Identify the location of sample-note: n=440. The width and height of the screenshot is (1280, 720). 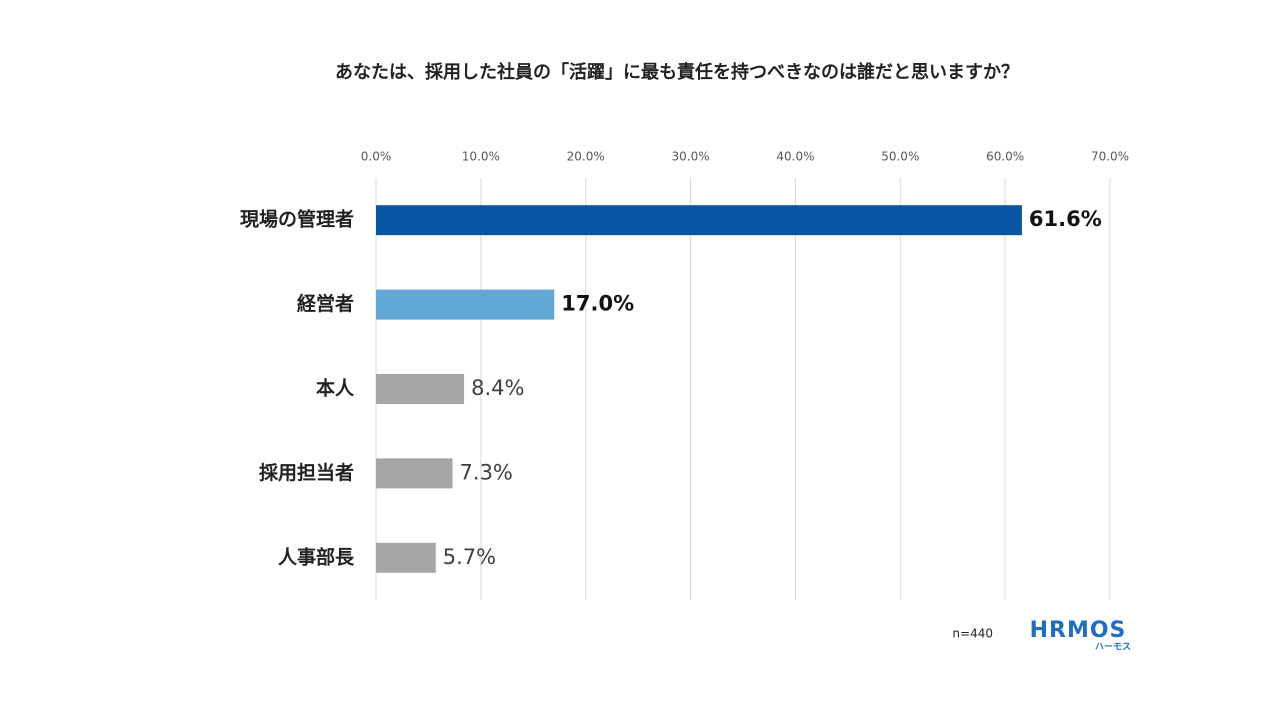
(972, 634).